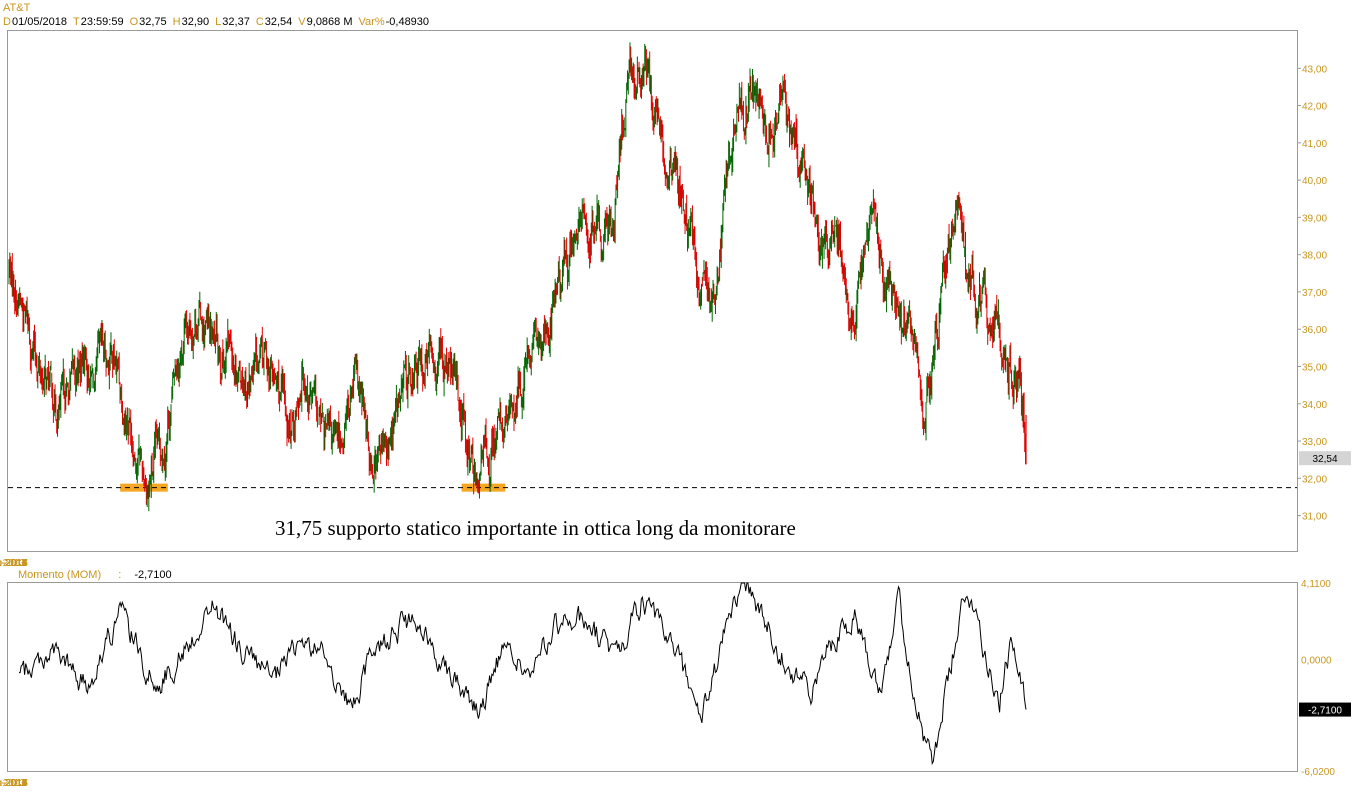 This screenshot has width=1352, height=800. What do you see at coordinates (407, 22) in the screenshot?
I see `info-value: -0,48930` at bounding box center [407, 22].